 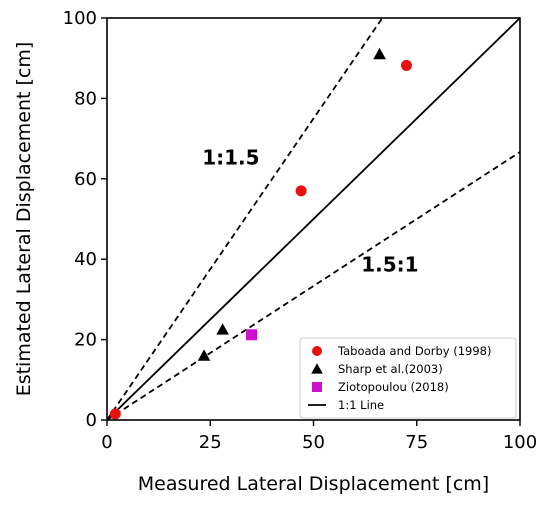 What do you see at coordinates (310, 211) in the screenshot?
I see `ratio-annotations: 1:1.5 1.5:1` at bounding box center [310, 211].